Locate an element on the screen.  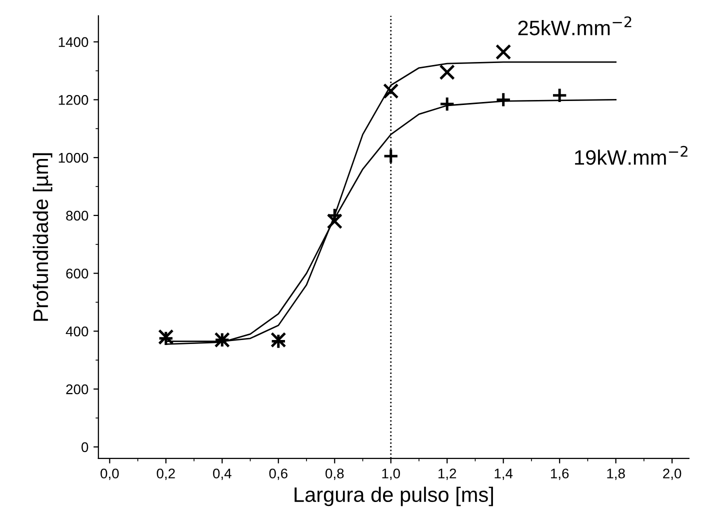
x-tick-label: 1,6 is located at coordinates (559, 474).